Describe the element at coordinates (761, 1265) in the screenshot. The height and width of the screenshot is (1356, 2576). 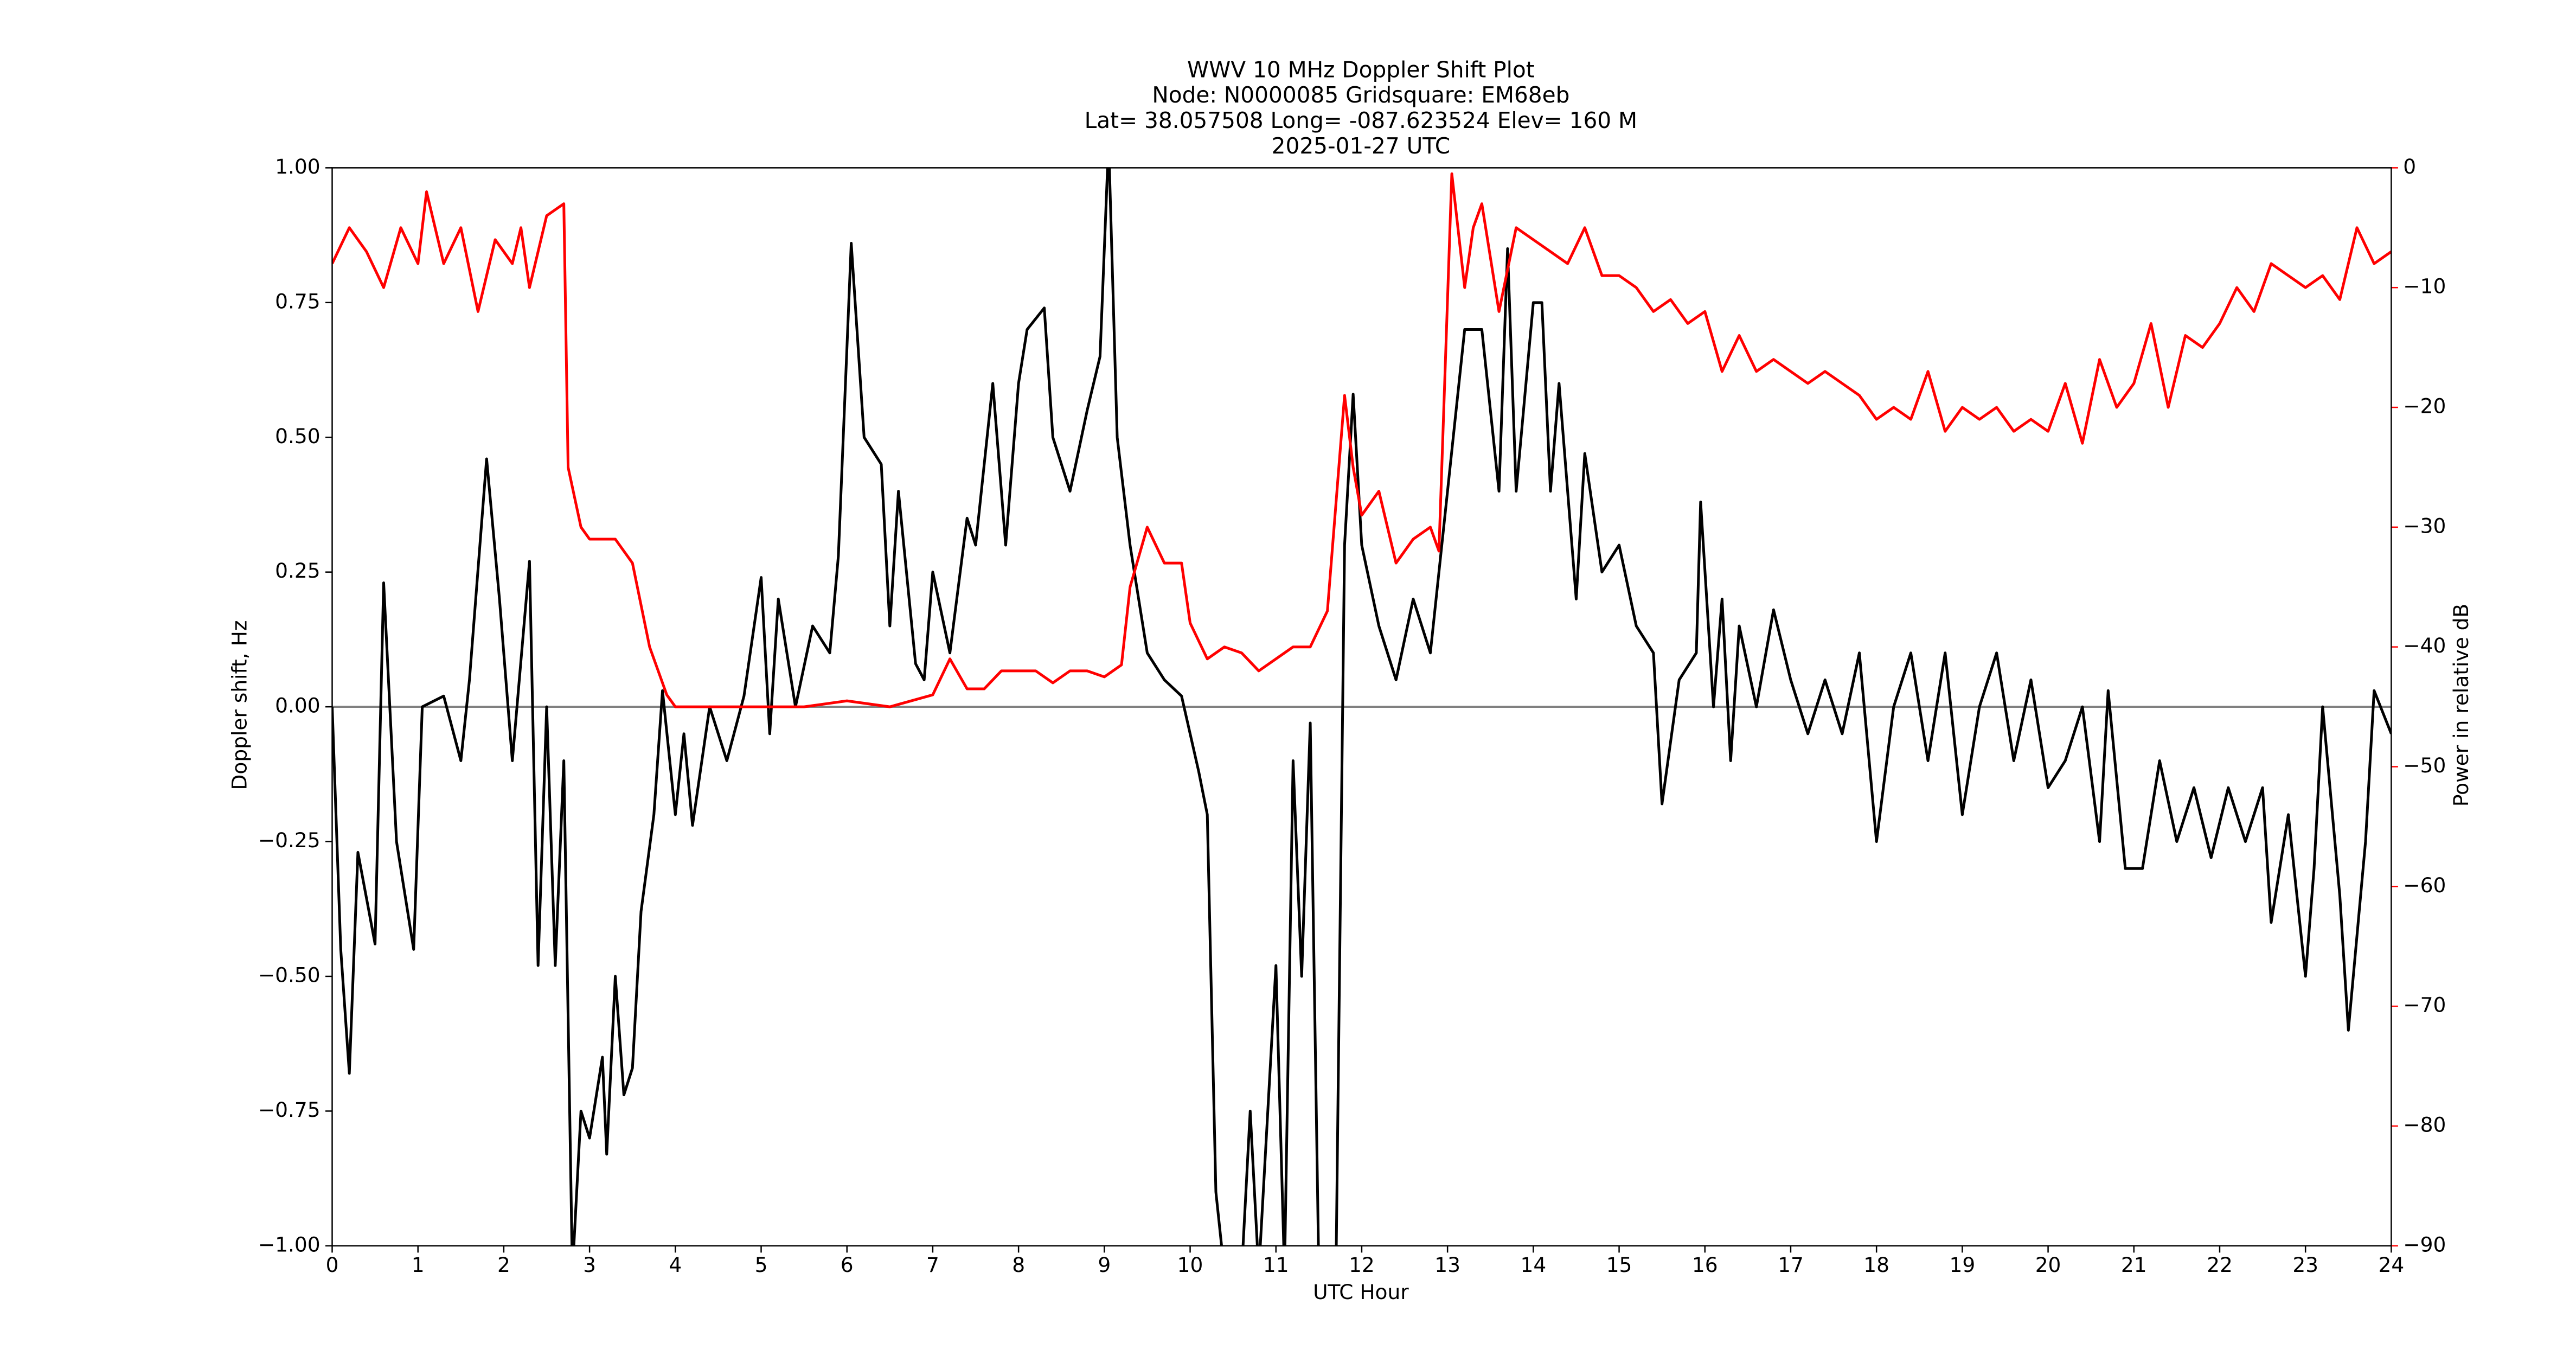
I see `x-tick-label: 5` at that location.